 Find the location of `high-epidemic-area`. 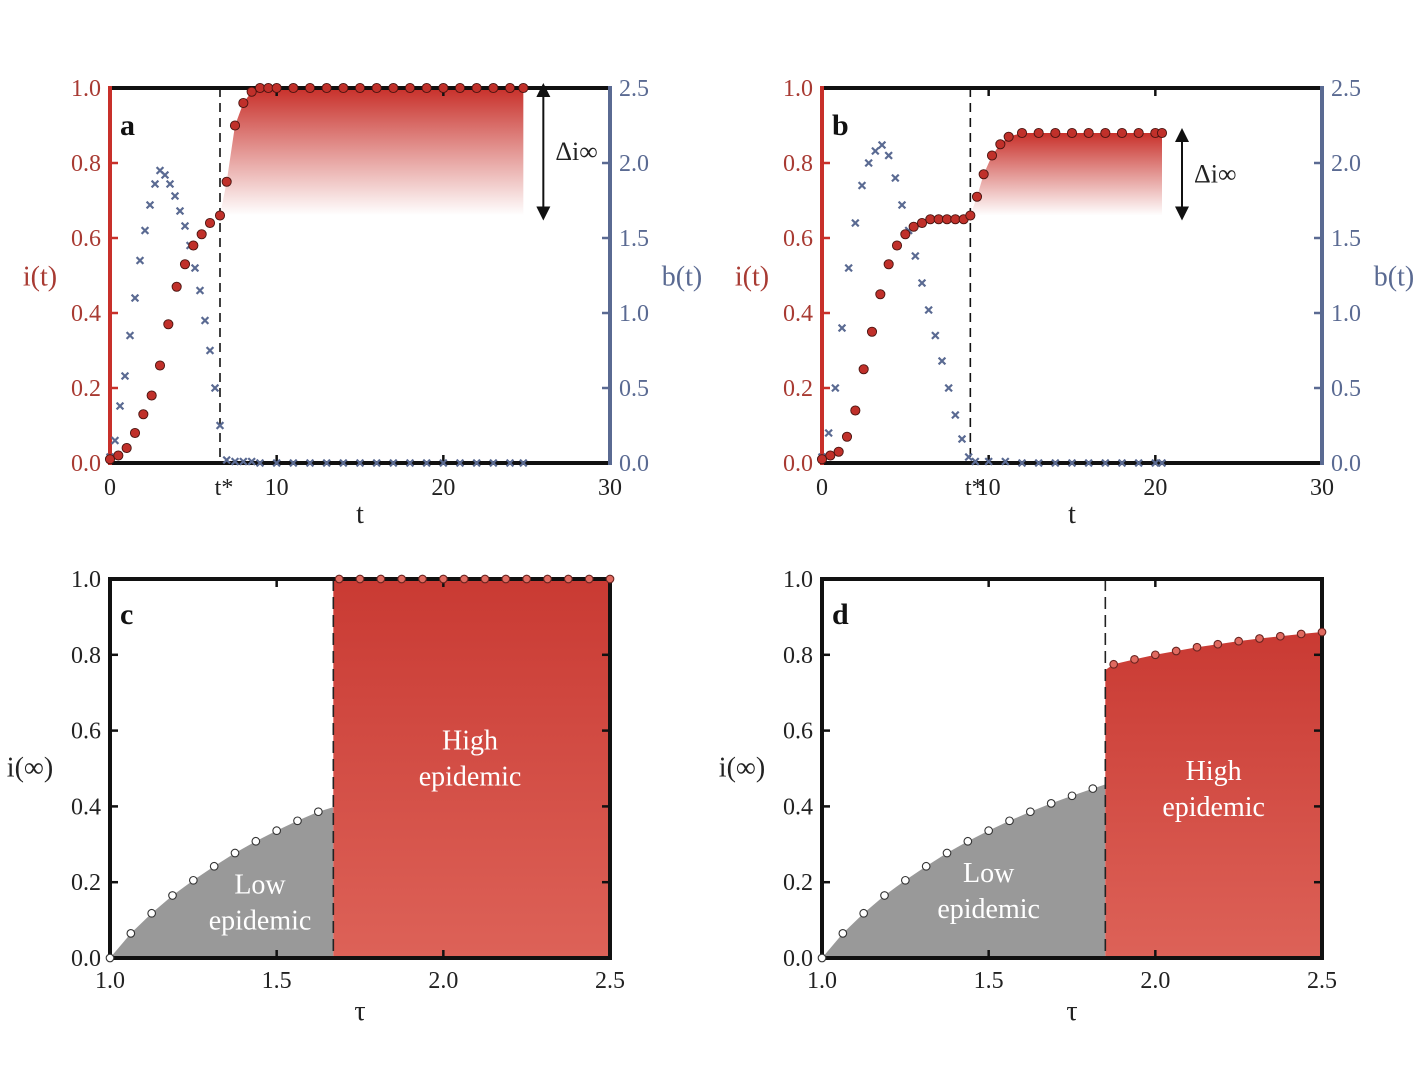

high-epidemic-area is located at coordinates (1213, 795).